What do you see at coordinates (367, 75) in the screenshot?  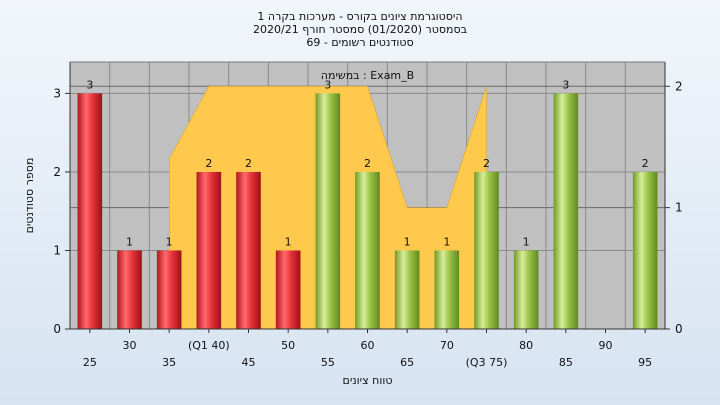 I see `chart-subtitle: במשימה : Exam_B` at bounding box center [367, 75].